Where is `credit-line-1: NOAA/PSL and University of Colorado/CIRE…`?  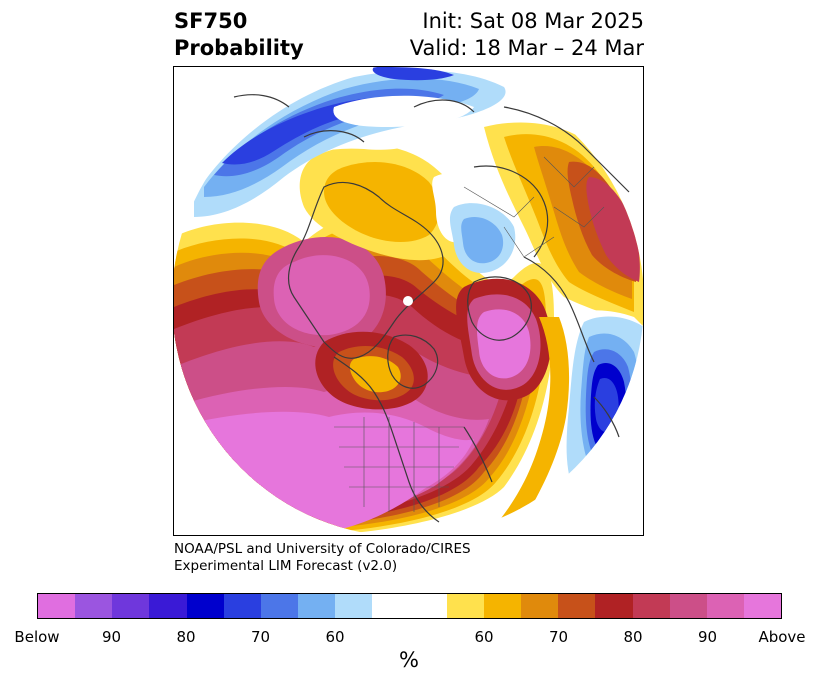
credit-line-1: NOAA/PSL and University of Colorado/CIRE… is located at coordinates (322, 549).